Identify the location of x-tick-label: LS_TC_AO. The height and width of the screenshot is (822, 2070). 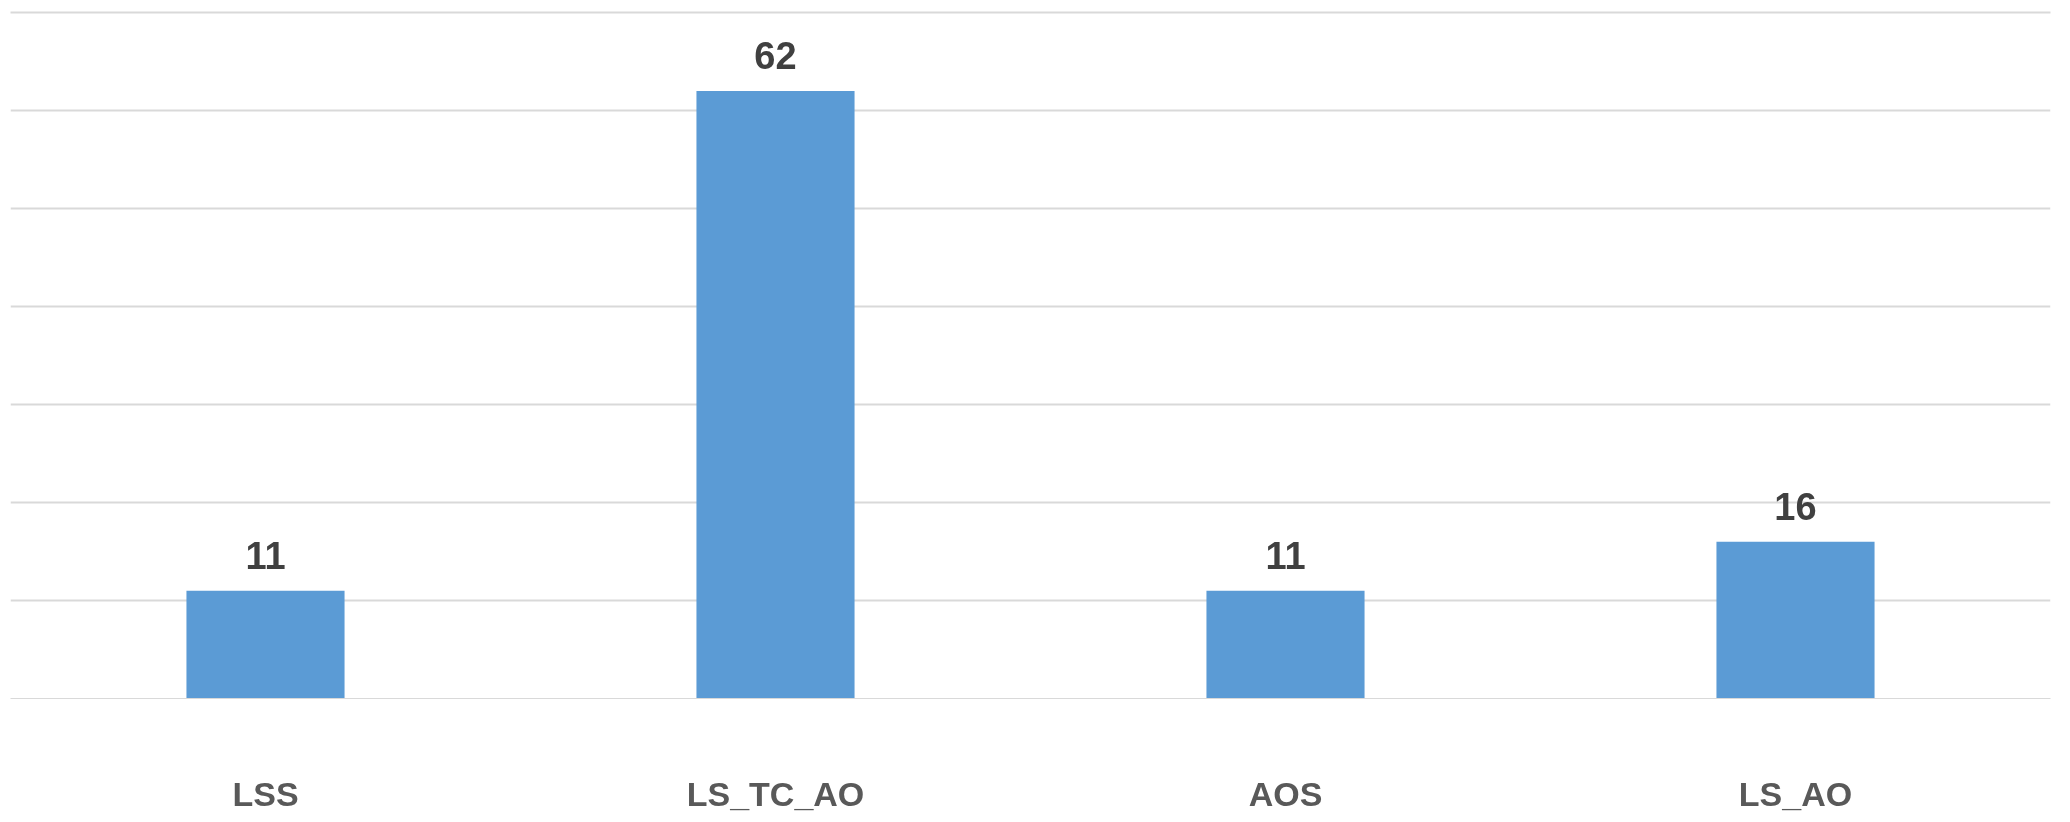
(775, 793).